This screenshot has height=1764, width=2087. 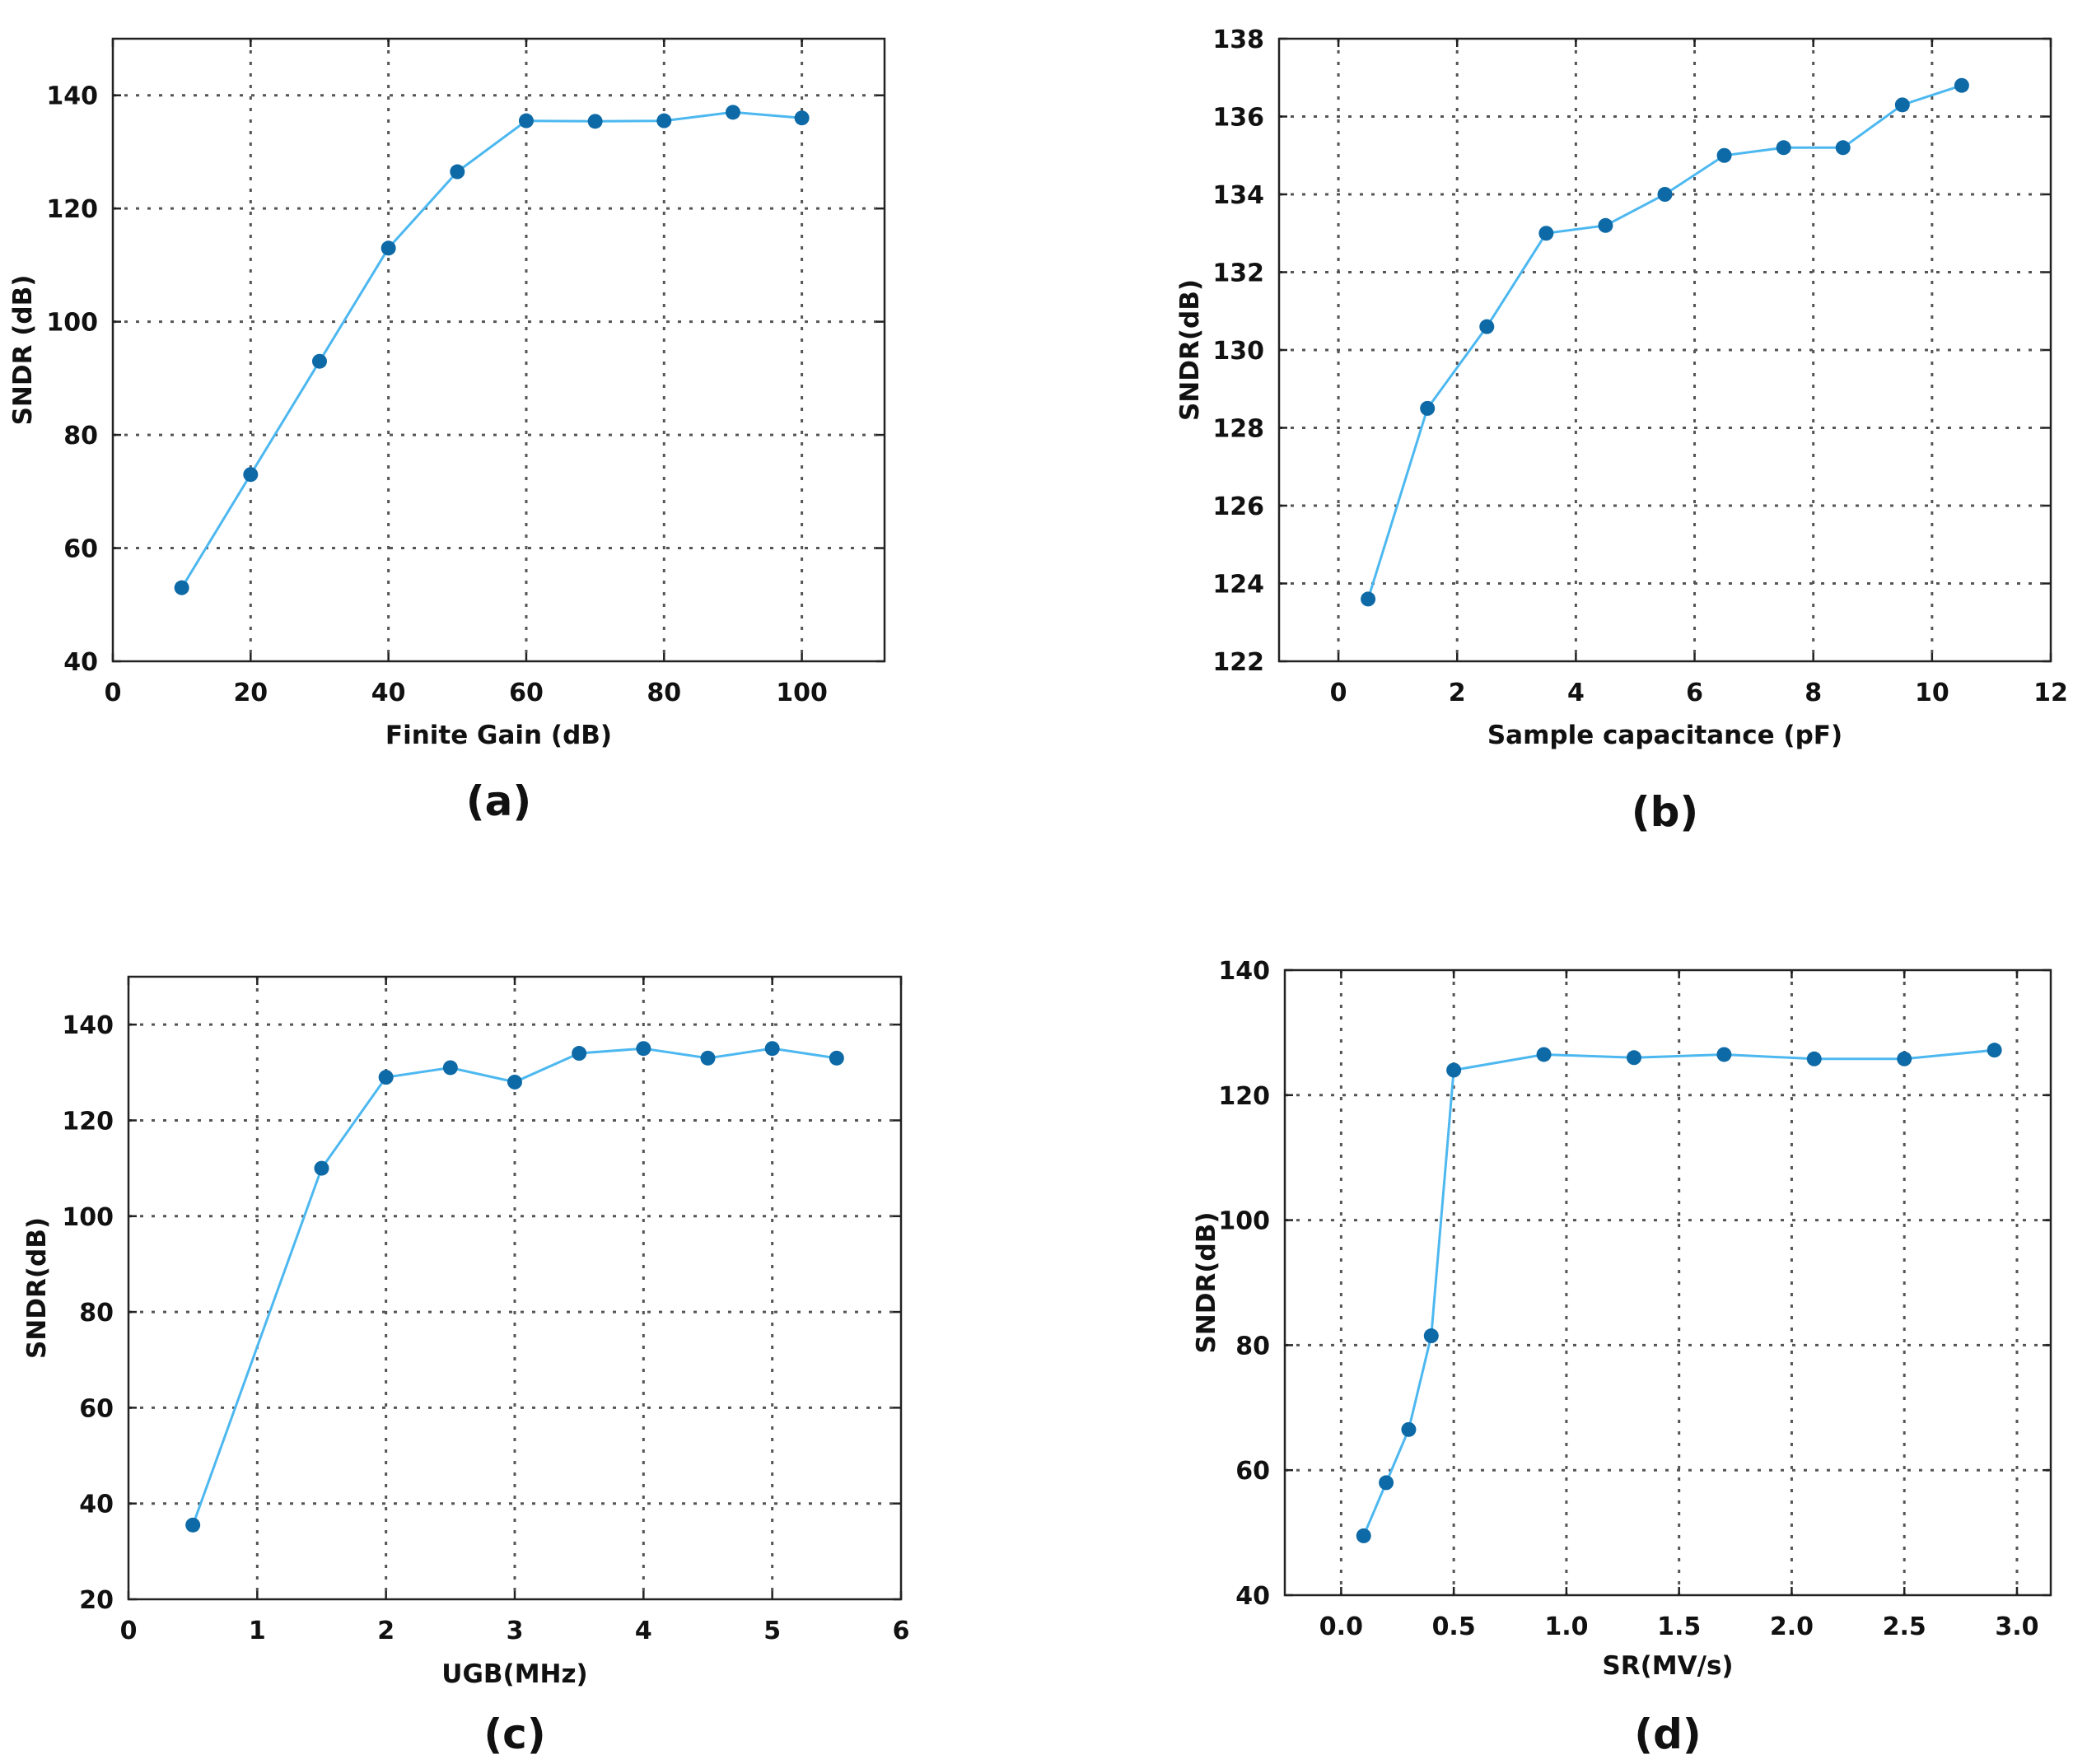 I want to click on x-axis-label: UGB(MHz), so click(x=514, y=1674).